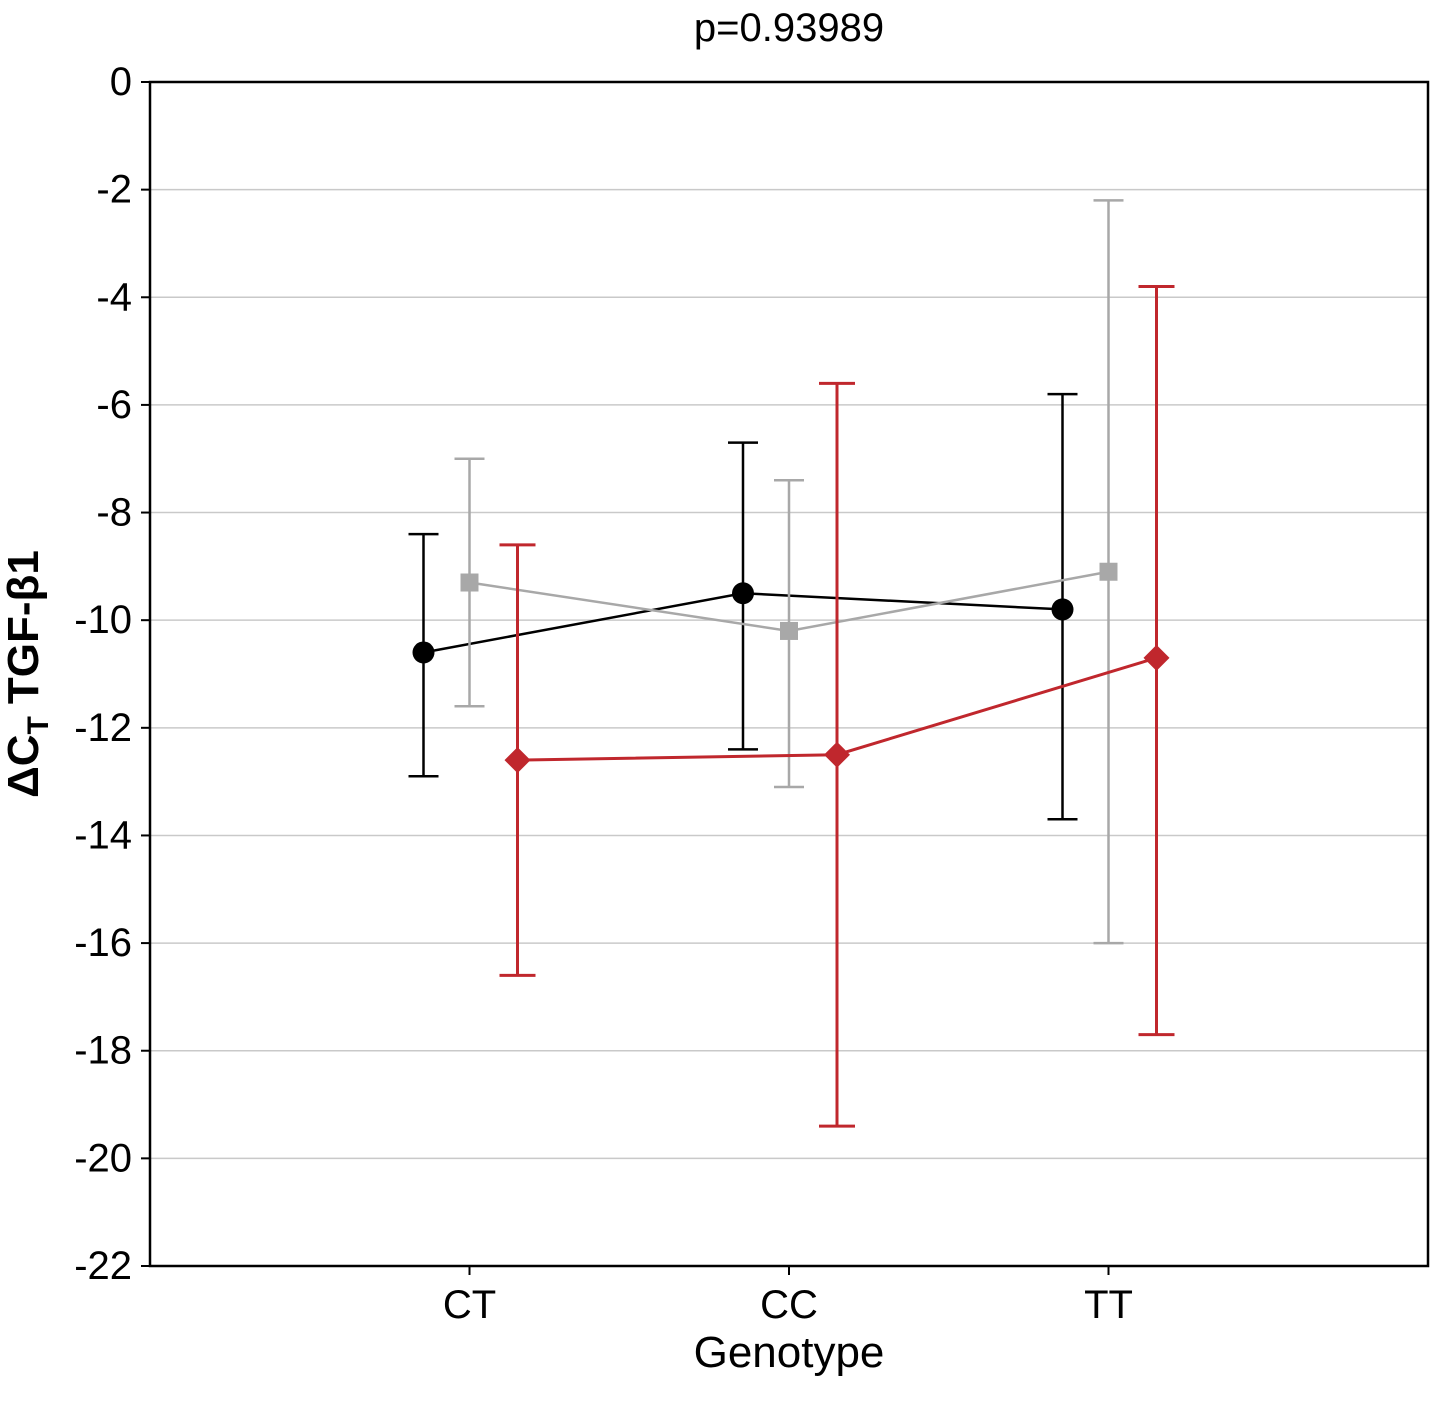 The image size is (1441, 1411). I want to click on x-tick-label: CT, so click(469, 1305).